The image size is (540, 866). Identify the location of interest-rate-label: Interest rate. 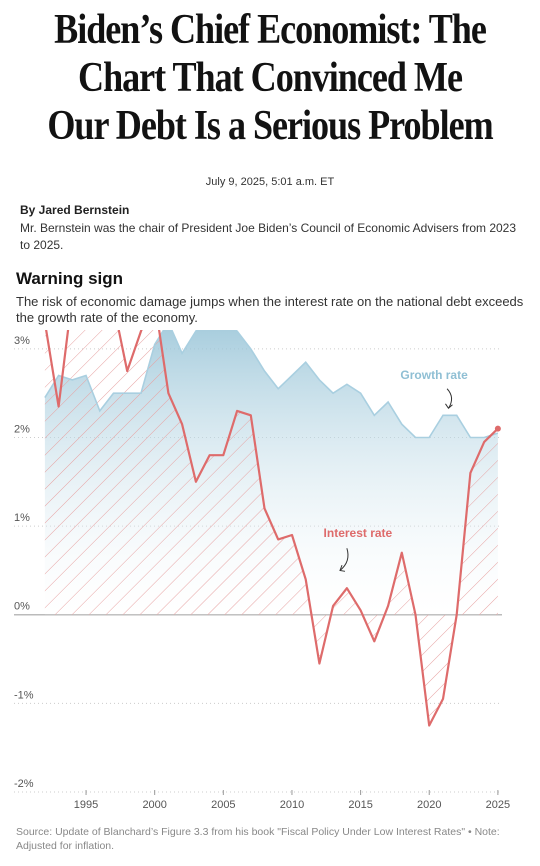
(358, 533).